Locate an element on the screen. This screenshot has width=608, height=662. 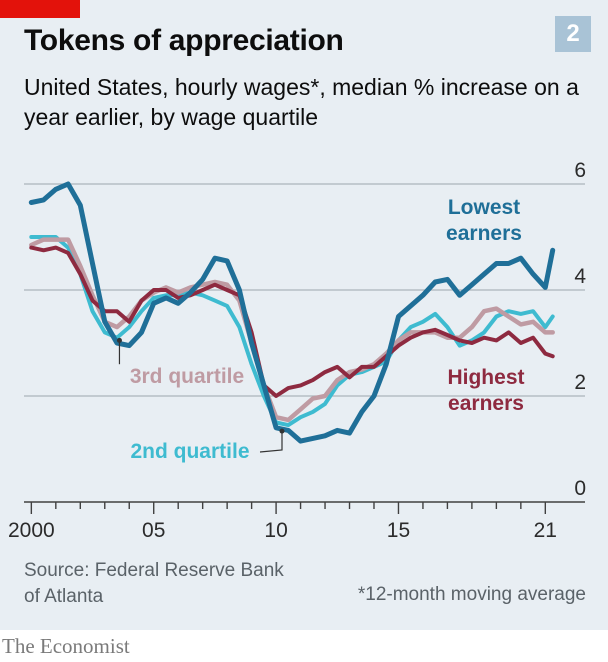
brand-red-tag is located at coordinates (40, 9).